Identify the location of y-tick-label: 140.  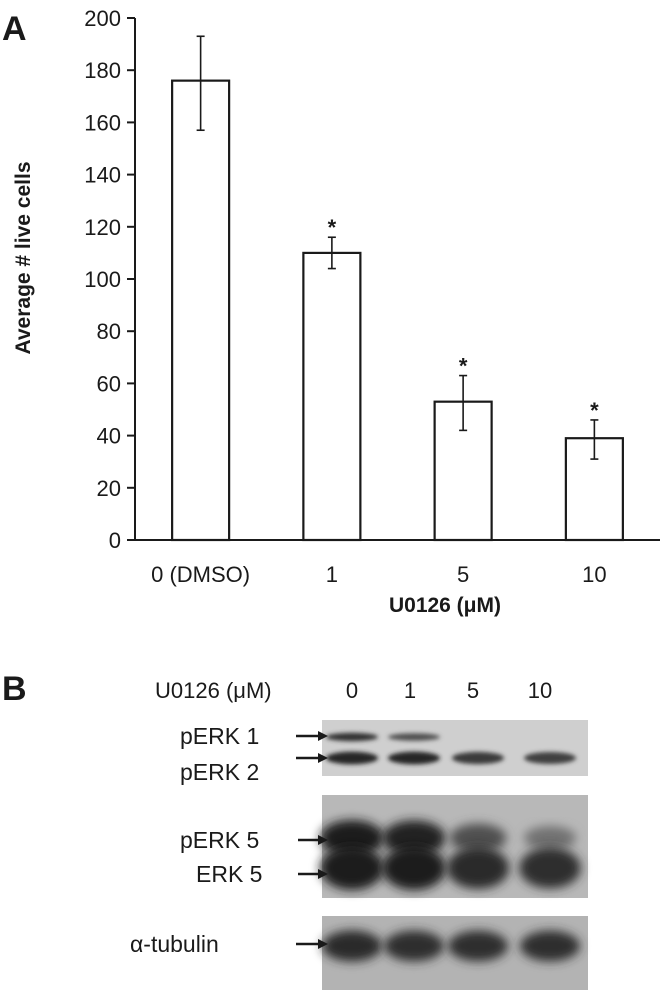
(102, 175).